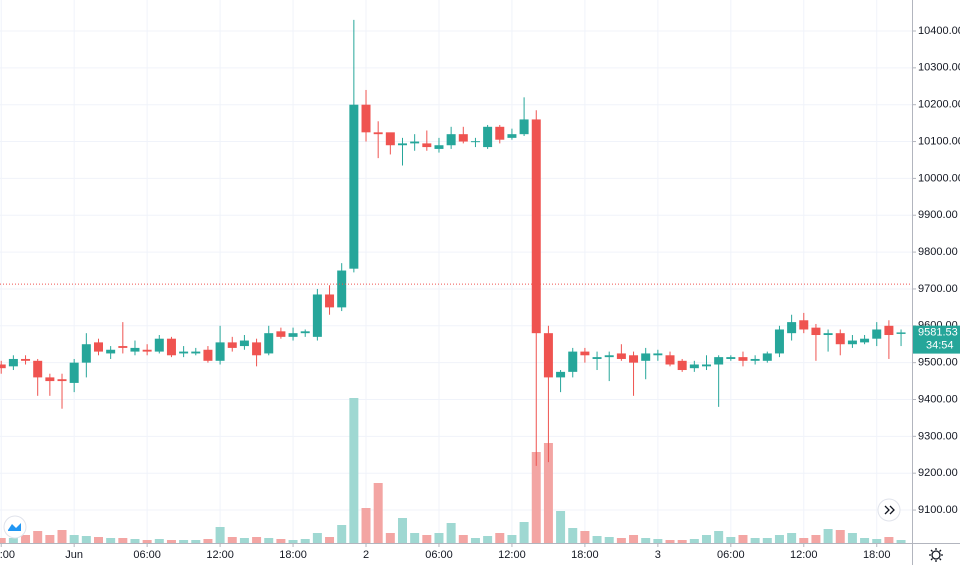  I want to click on y-tick-label: 9200.00, so click(938, 473).